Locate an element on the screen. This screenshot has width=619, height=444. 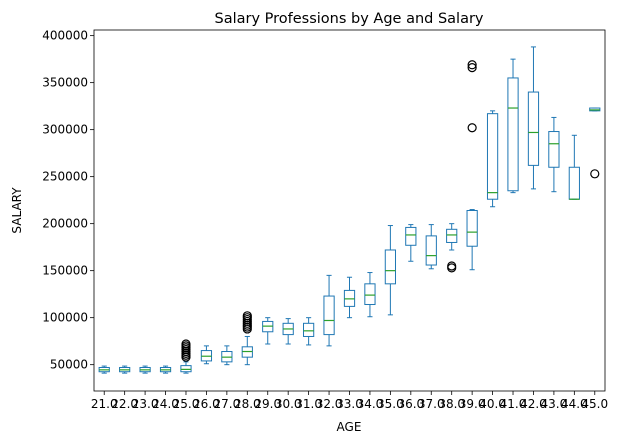
y-tick-label: 350000 is located at coordinates (65, 83).